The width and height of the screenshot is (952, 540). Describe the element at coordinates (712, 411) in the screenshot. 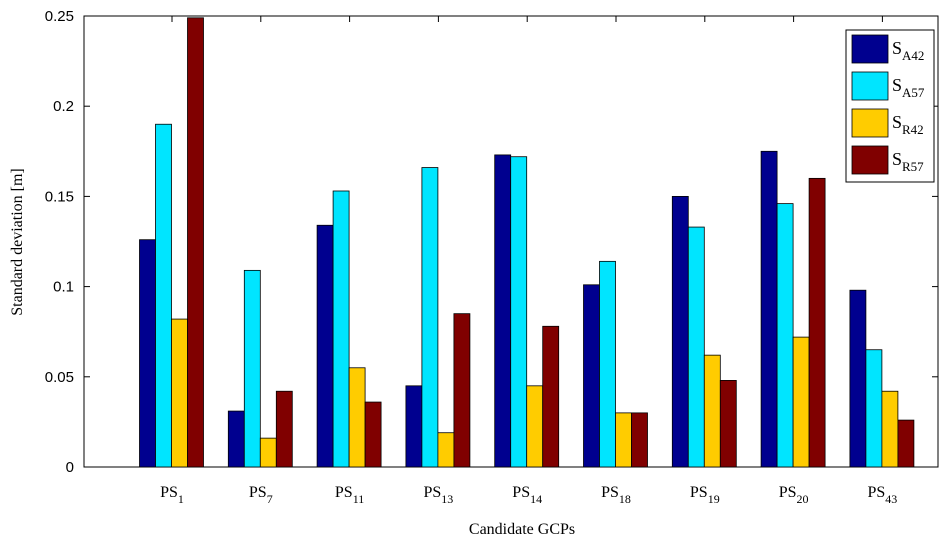

I see `bar-r42-ps19` at that location.